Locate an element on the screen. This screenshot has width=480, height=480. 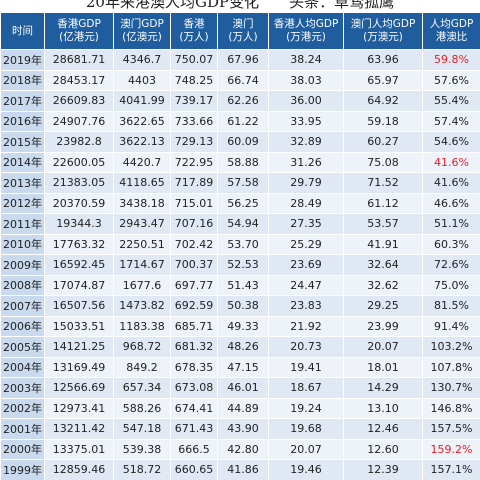
header-line: 时间 is located at coordinates (22, 30).